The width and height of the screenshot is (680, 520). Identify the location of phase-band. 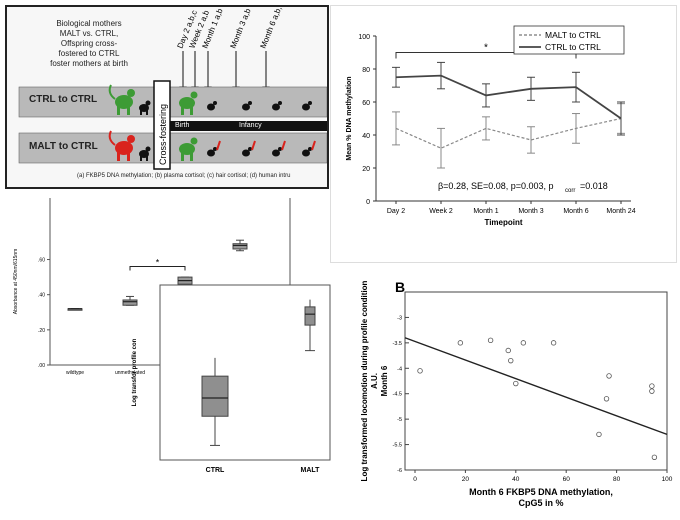
(247, 126).